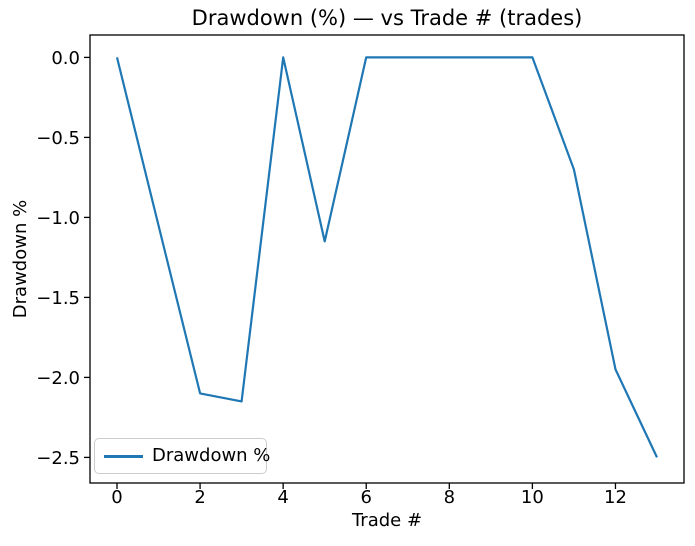 The width and height of the screenshot is (695, 546). I want to click on x-tick-label: 0, so click(116, 497).